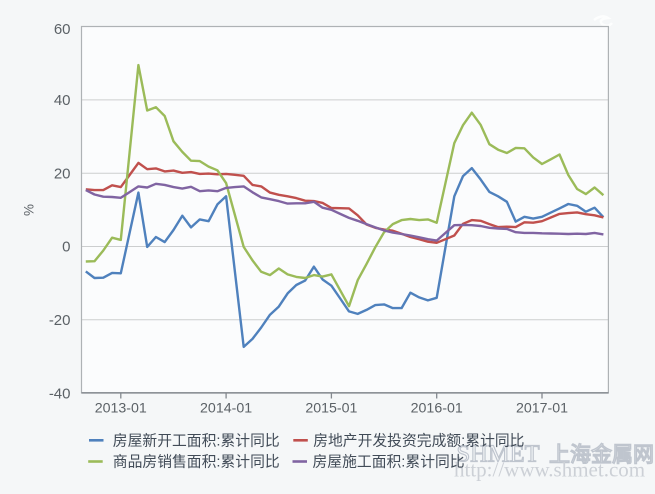 This screenshot has width=655, height=494. I want to click on svg-text: -20, so click(60, 320).